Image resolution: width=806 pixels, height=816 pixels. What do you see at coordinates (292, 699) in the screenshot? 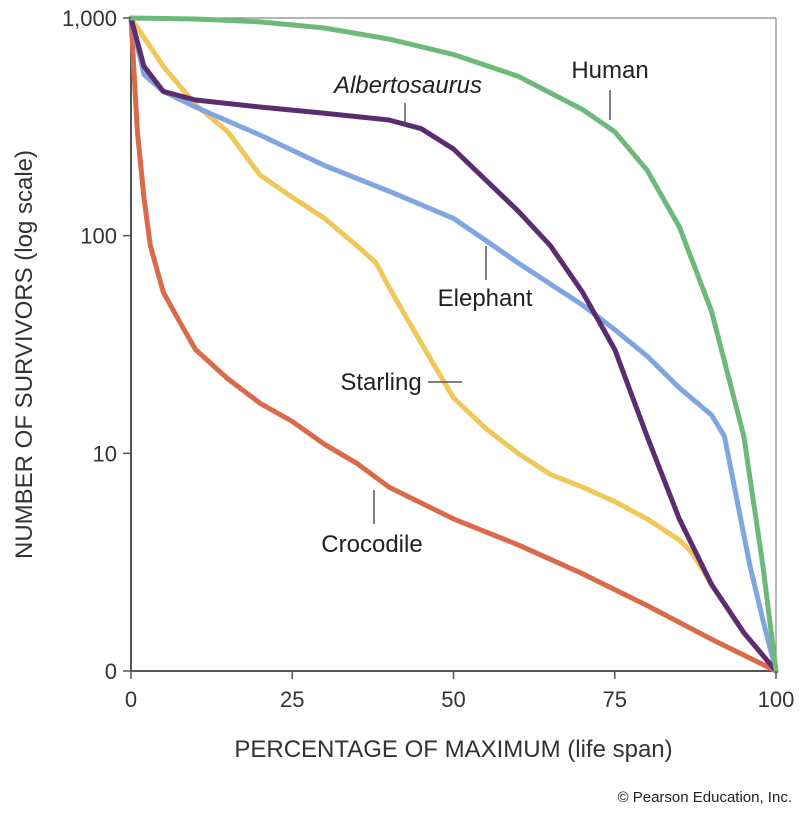
I see `x-tick-label: 25` at bounding box center [292, 699].